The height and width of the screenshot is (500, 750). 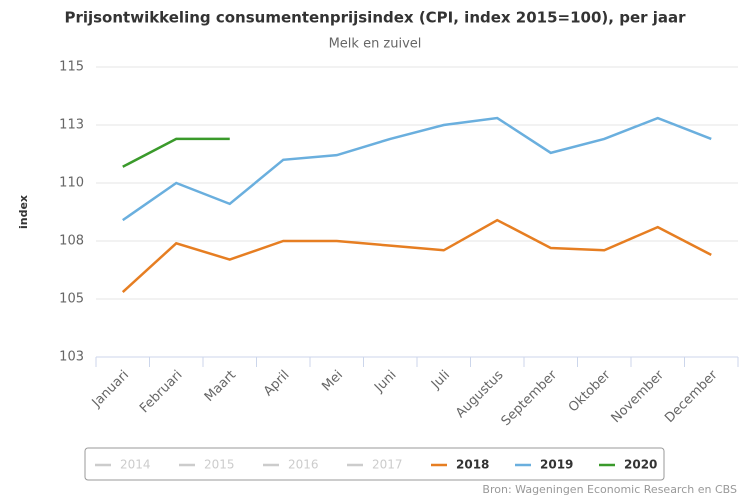 I want to click on x-tick-label: November, so click(x=638, y=396).